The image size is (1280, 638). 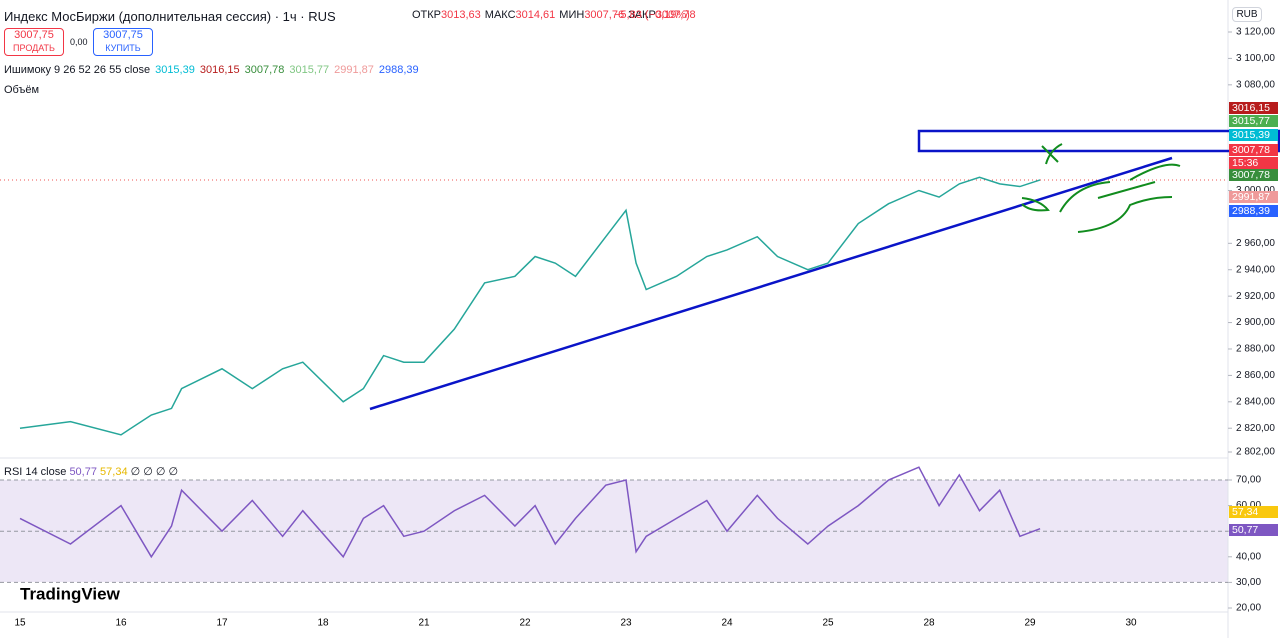 I want to click on x-tick-label: 16, so click(x=121, y=623).